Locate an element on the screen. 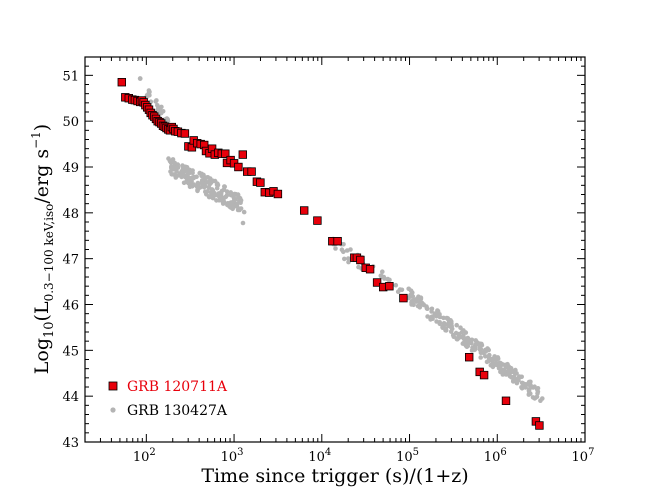 This screenshot has width=654, height=491. x-tick-label: 10⁶ is located at coordinates (495, 456).